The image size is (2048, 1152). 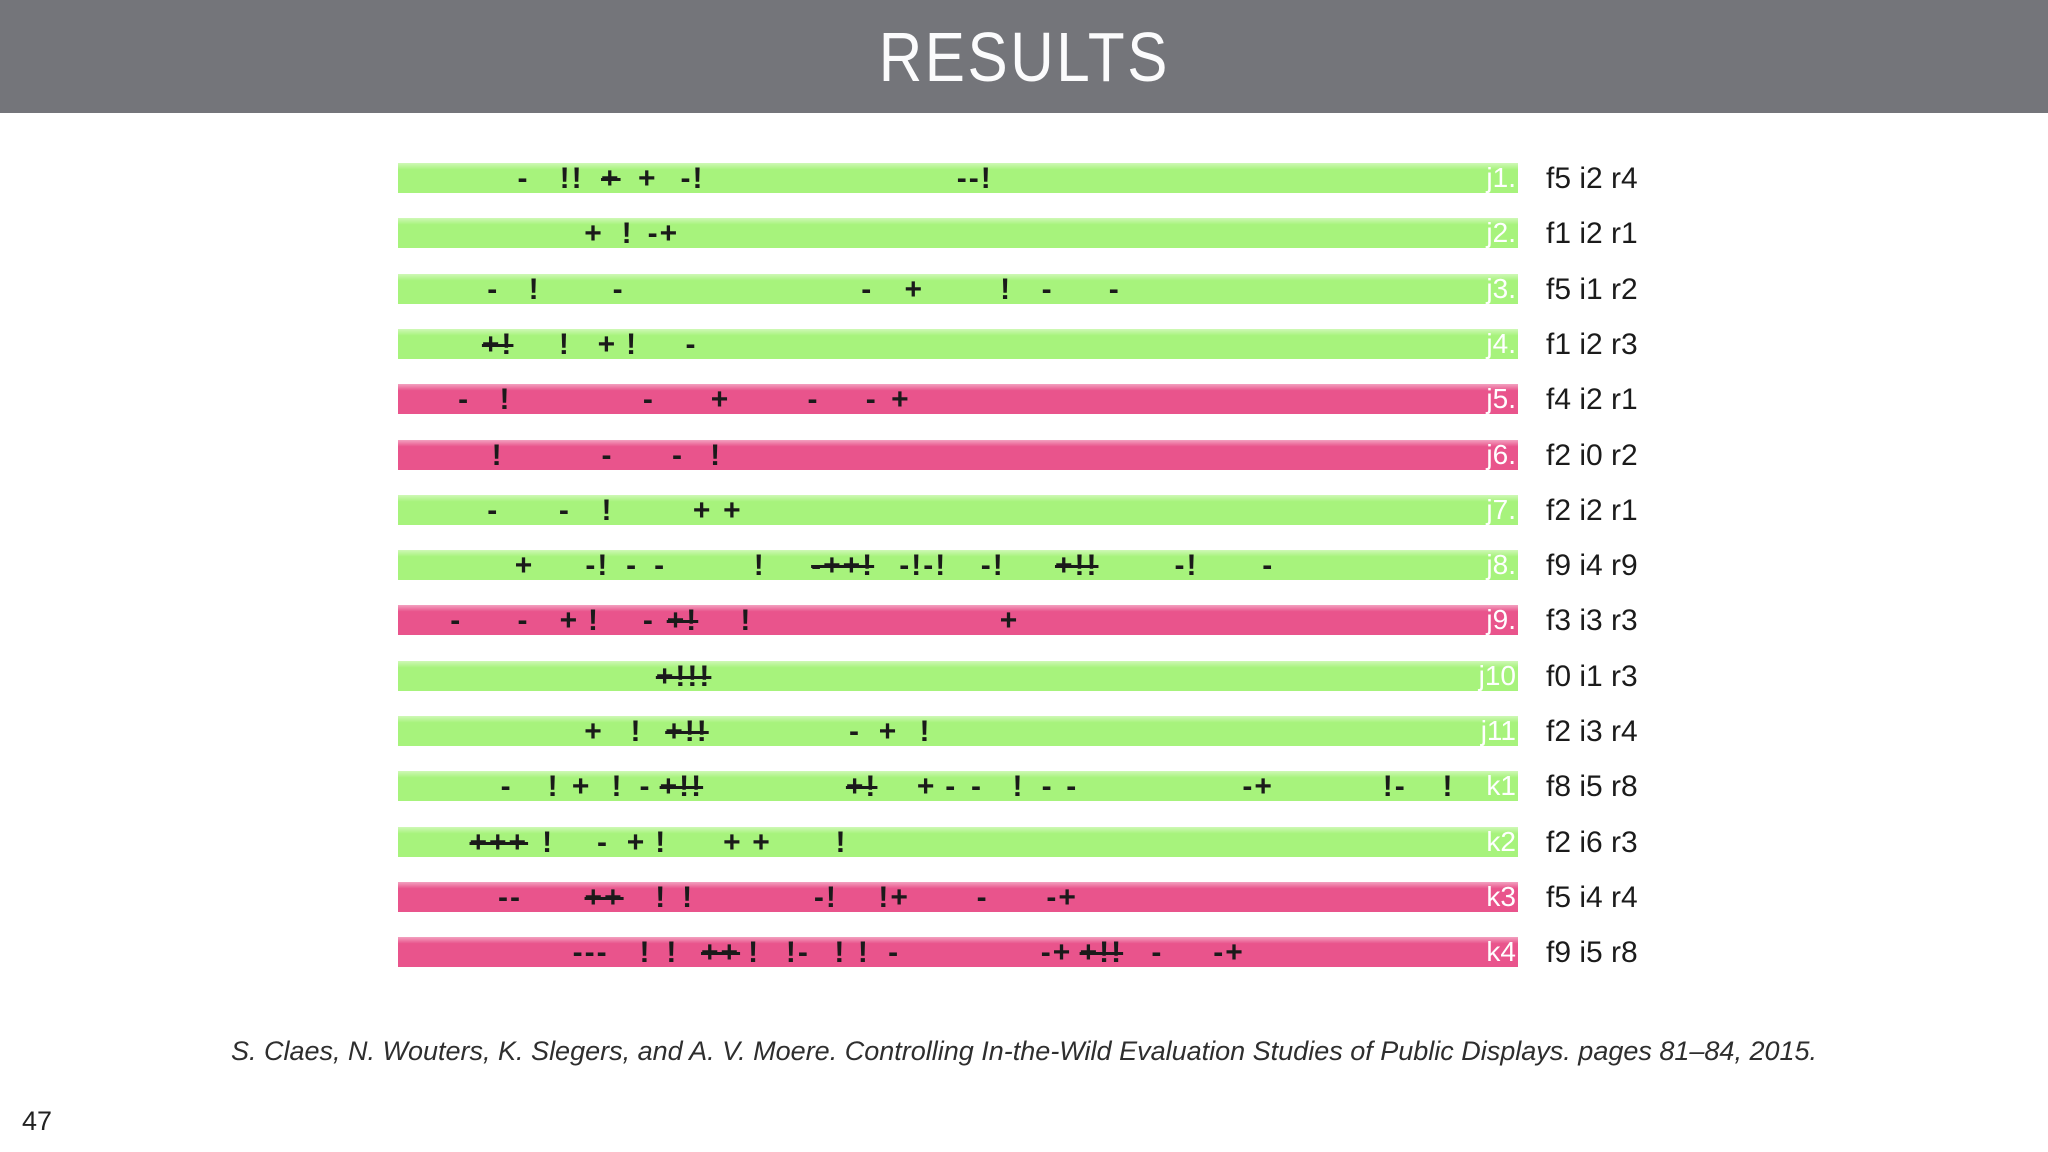 I want to click on bar-id-label: k4, so click(x=1501, y=951).